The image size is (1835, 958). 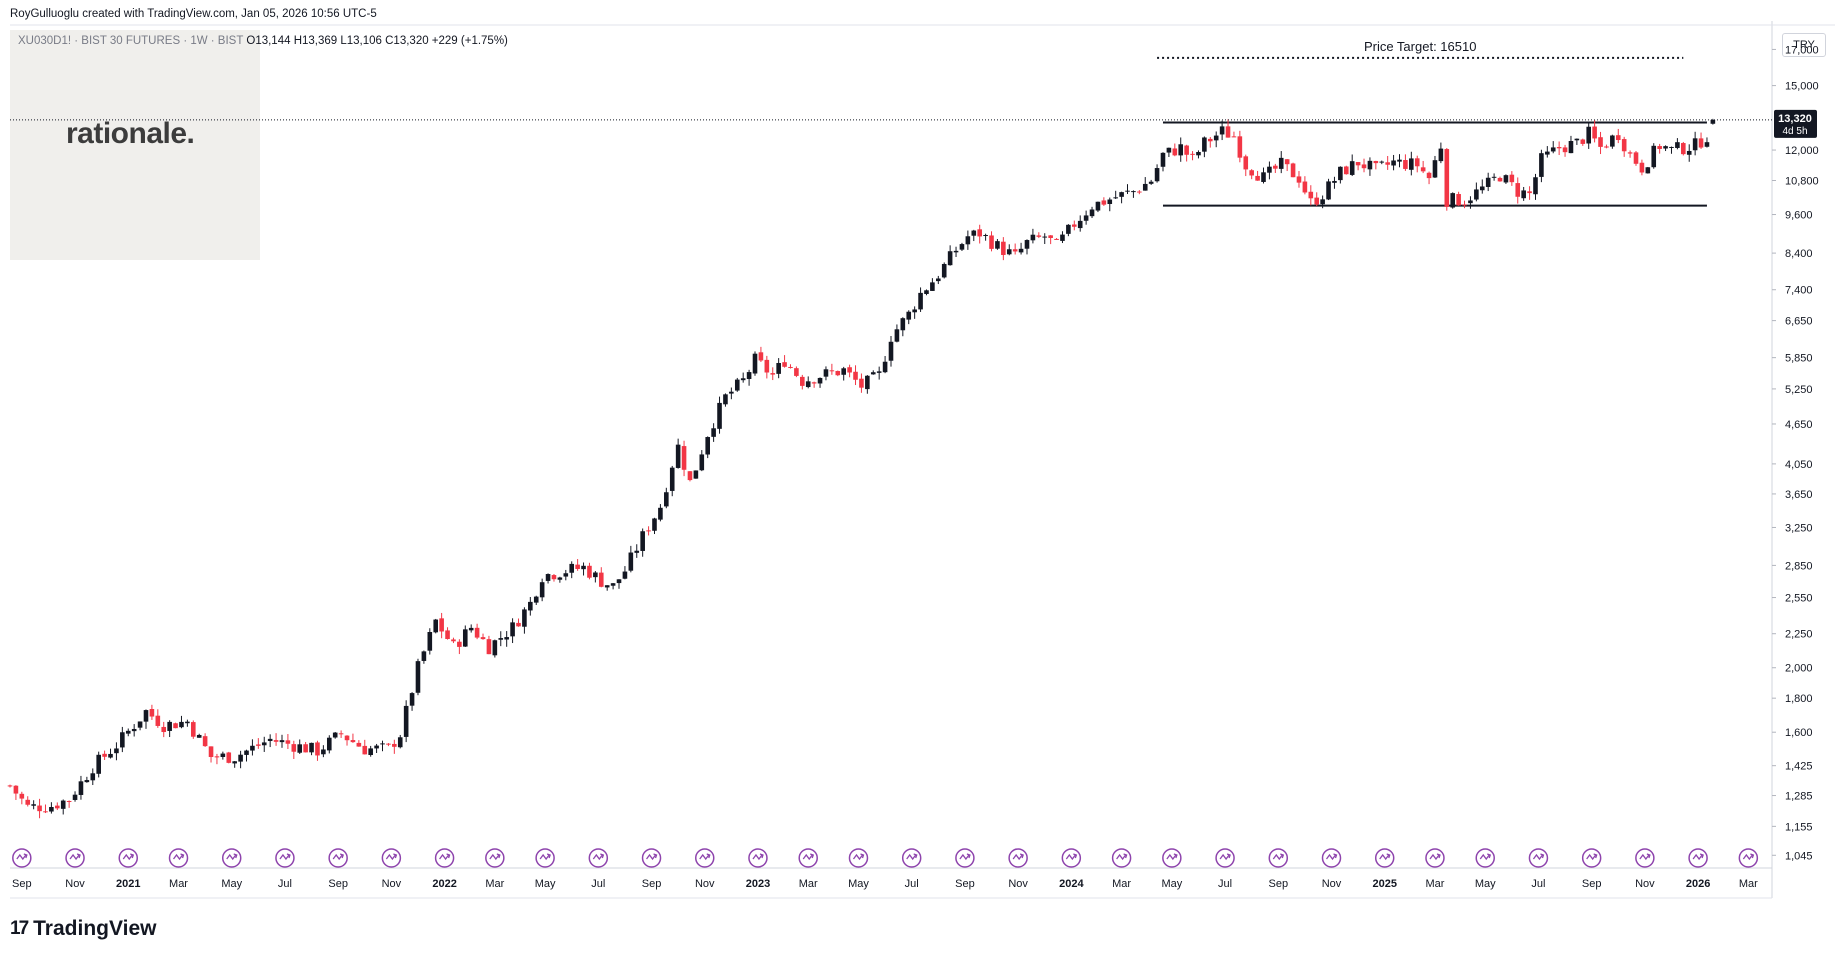 I want to click on x-tick-label: 2021, so click(x=128, y=884).